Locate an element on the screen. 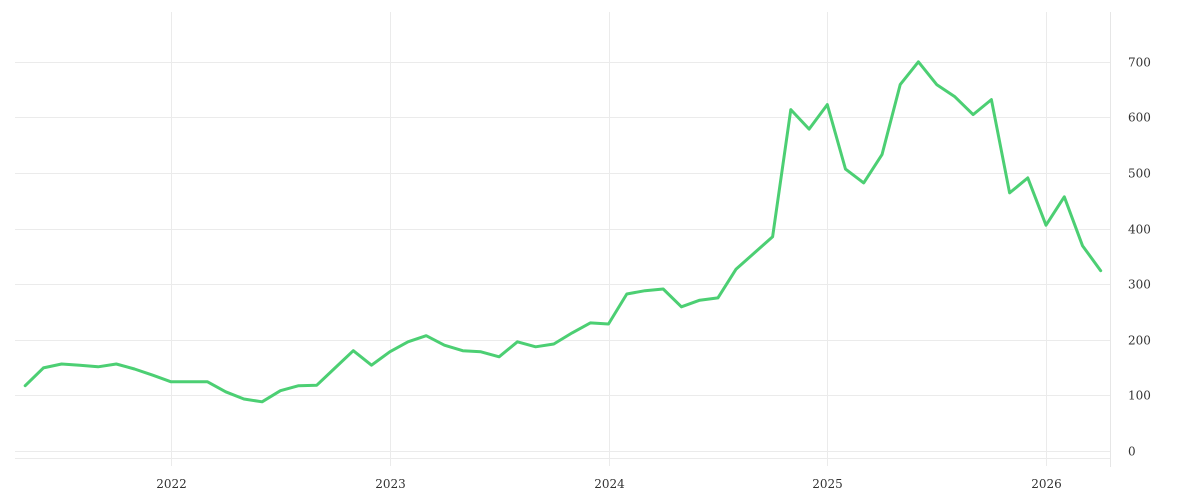 The height and width of the screenshot is (500, 1200). y-axis-tick-labels: 0 100 200 300 400 500 600 700 is located at coordinates (1139, 257).